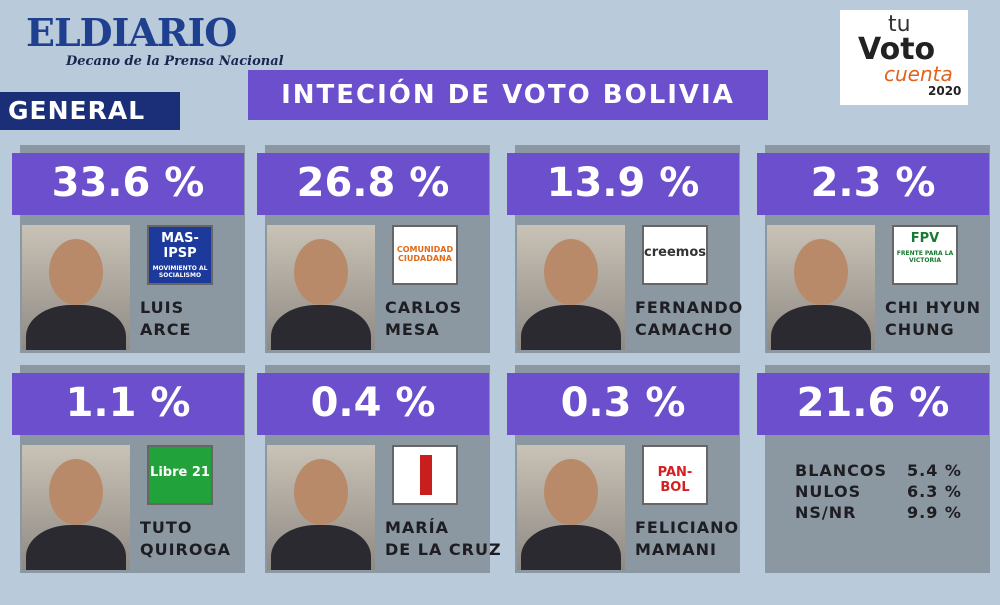 The image size is (1000, 605). What do you see at coordinates (933, 307) in the screenshot?
I see `candidate-name: CHI HYUN` at bounding box center [933, 307].